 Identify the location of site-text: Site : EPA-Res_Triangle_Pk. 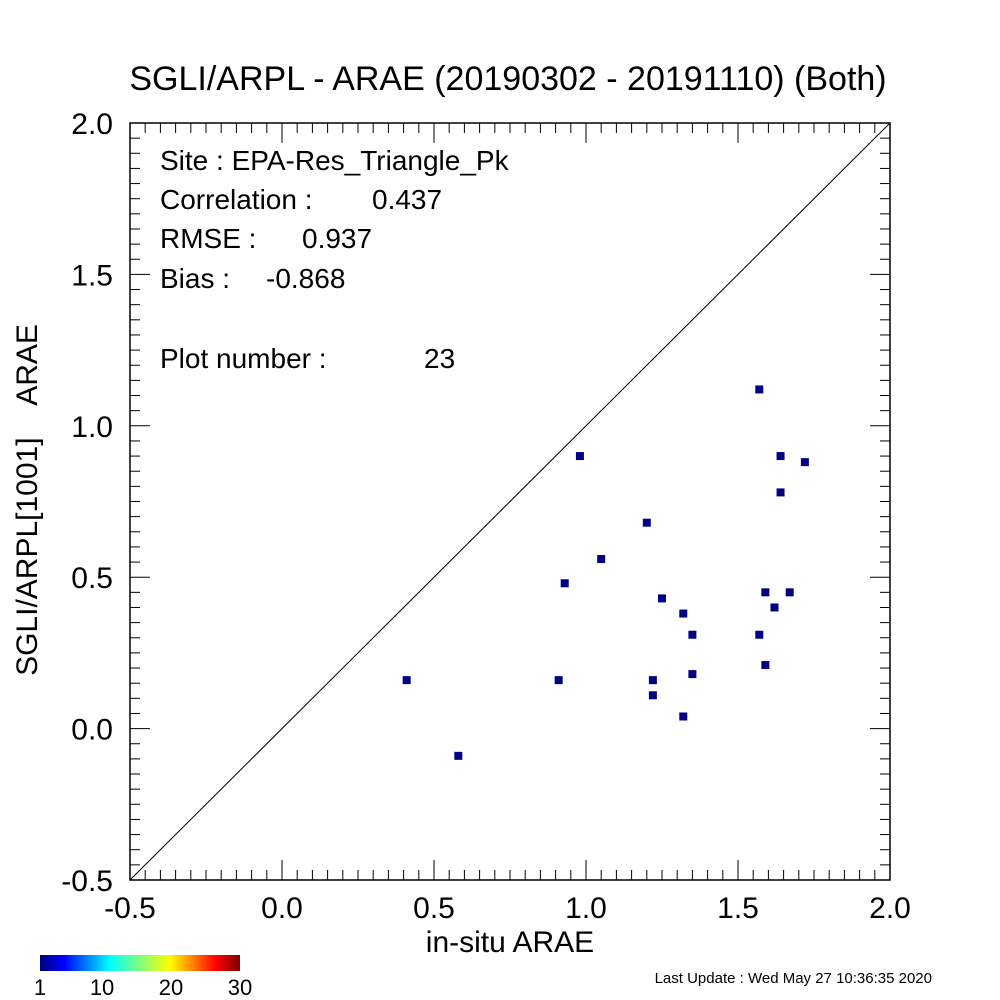
(335, 160).